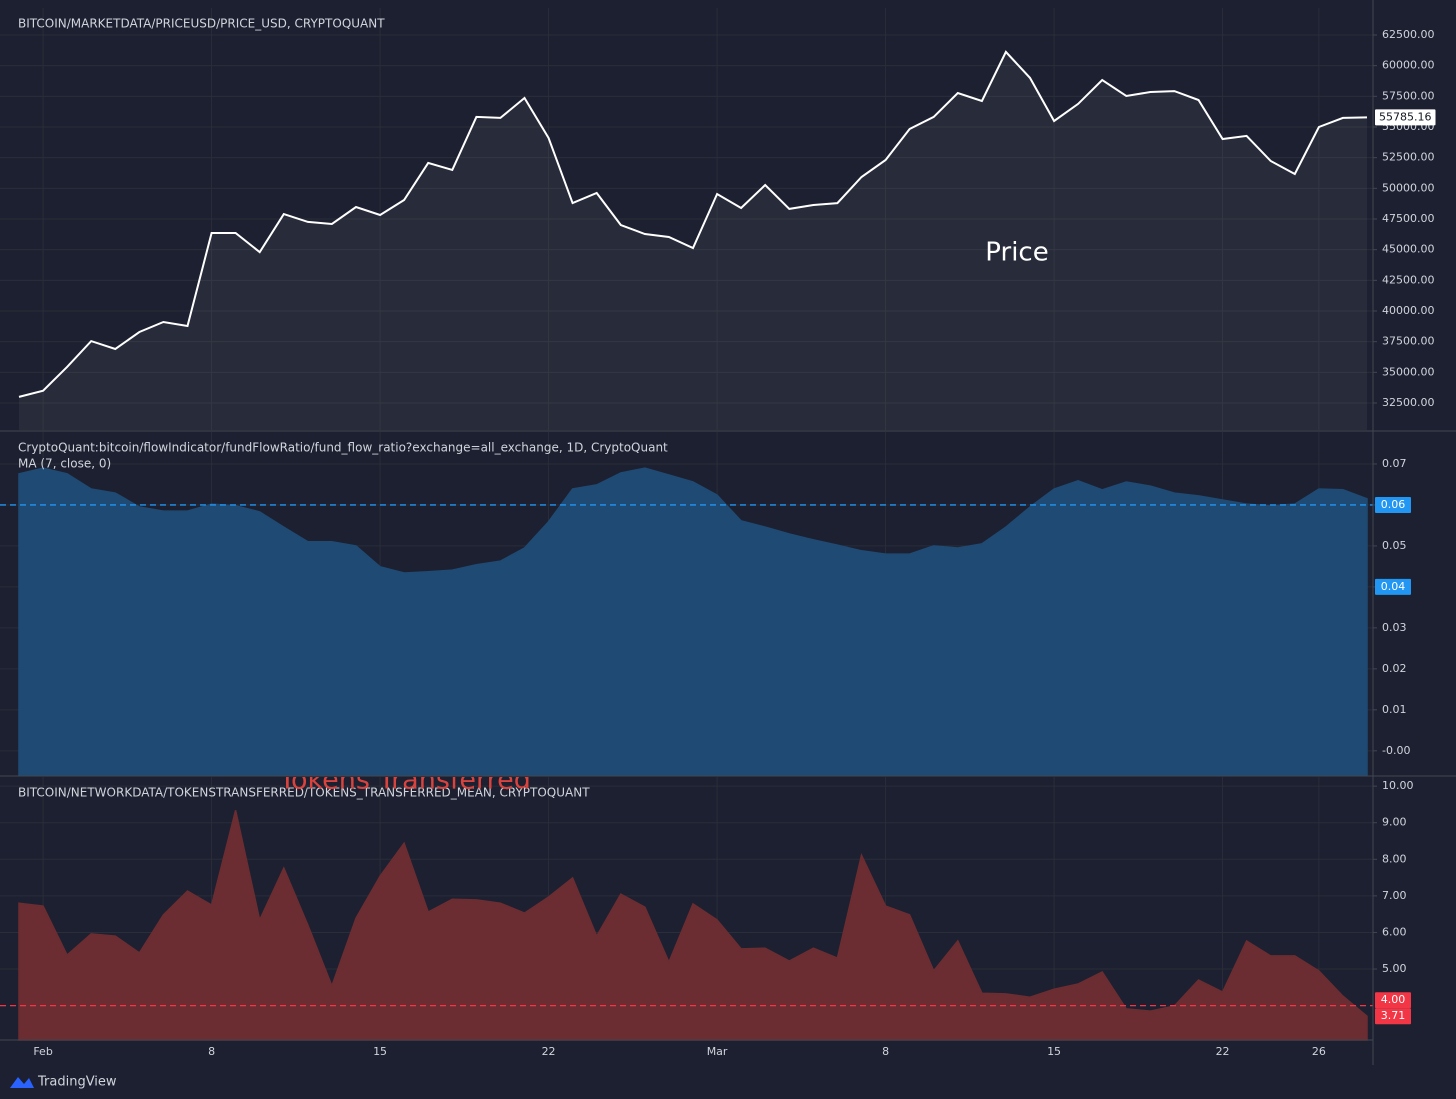 The width and height of the screenshot is (1456, 1099). Describe the element at coordinates (1408, 402) in the screenshot. I see `y-tick-label: 32500.00` at that location.